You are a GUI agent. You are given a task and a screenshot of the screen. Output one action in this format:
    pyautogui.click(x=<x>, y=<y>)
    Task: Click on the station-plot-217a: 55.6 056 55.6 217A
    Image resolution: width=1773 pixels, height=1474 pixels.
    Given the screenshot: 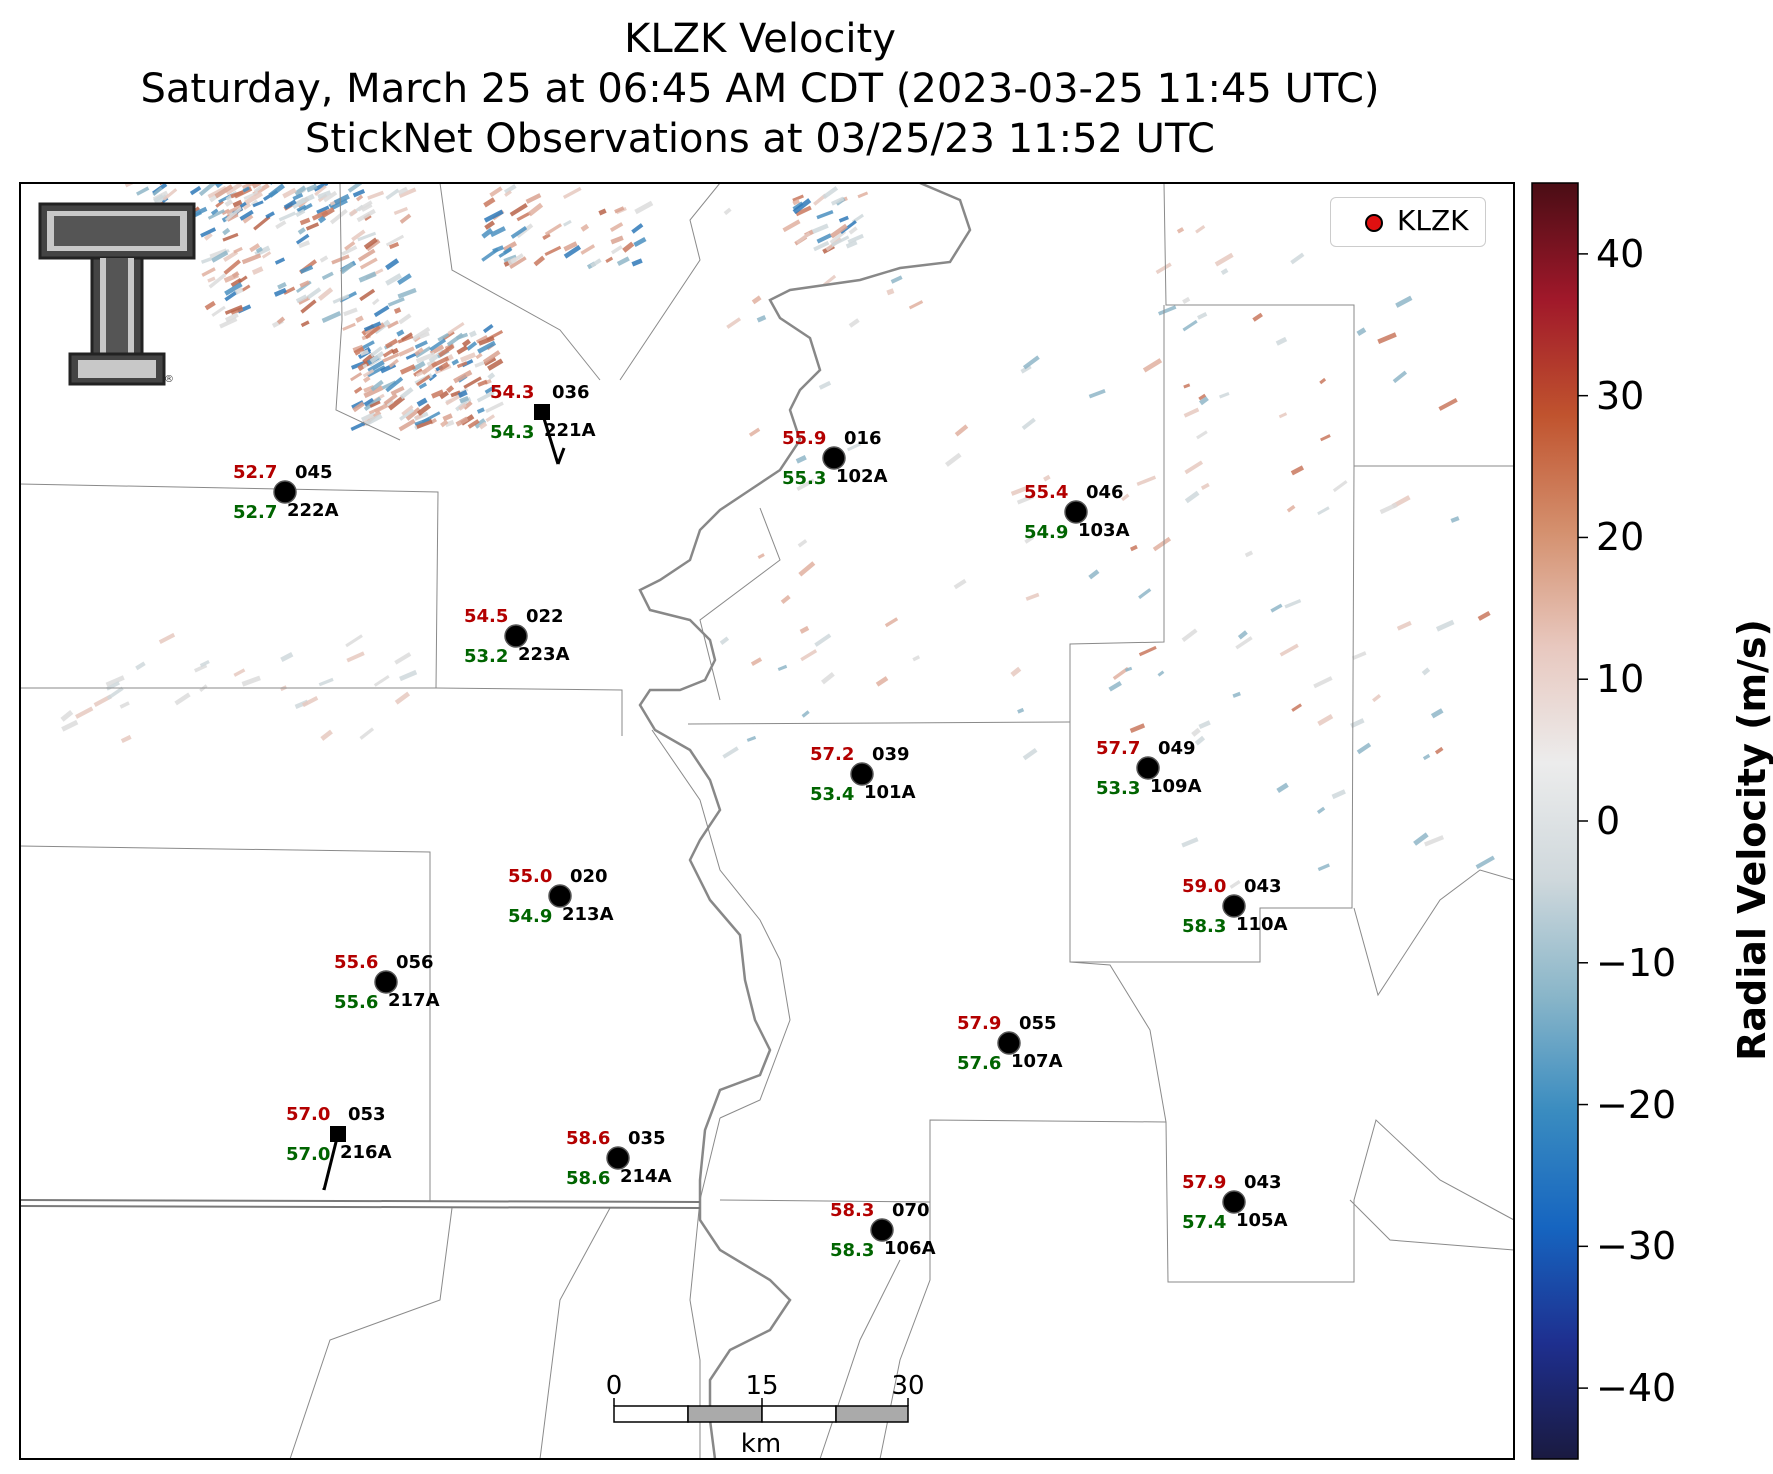 What is the action you would take?
    pyautogui.click(x=387, y=982)
    